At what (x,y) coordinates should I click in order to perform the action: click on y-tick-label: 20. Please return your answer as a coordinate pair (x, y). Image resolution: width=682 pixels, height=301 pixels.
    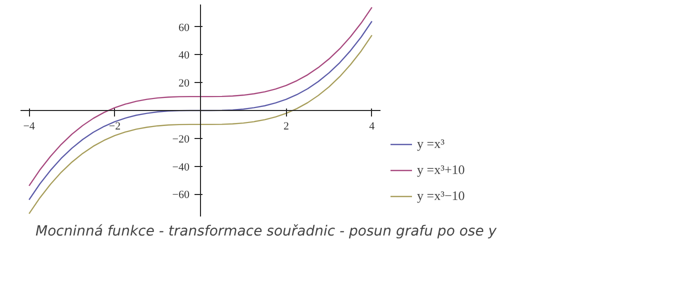
    Looking at the image, I should click on (184, 84).